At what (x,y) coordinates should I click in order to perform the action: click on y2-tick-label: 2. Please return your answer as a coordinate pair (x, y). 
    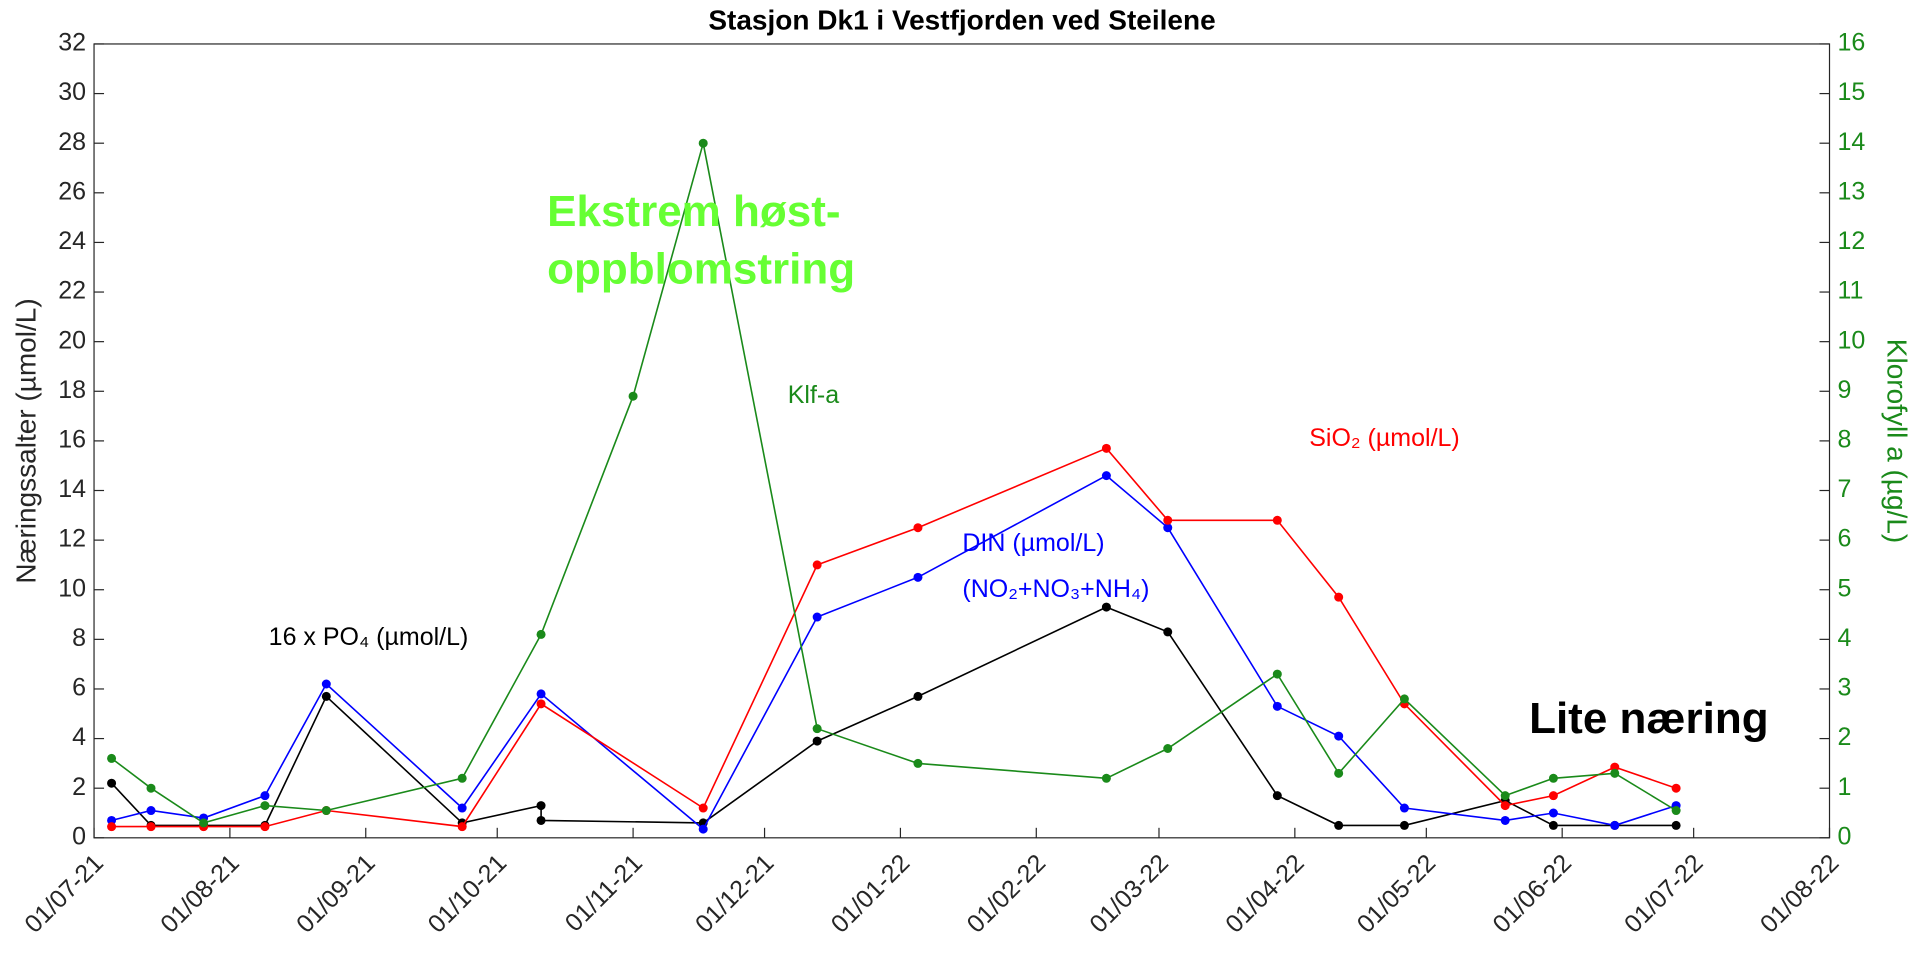
    Looking at the image, I should click on (1845, 737).